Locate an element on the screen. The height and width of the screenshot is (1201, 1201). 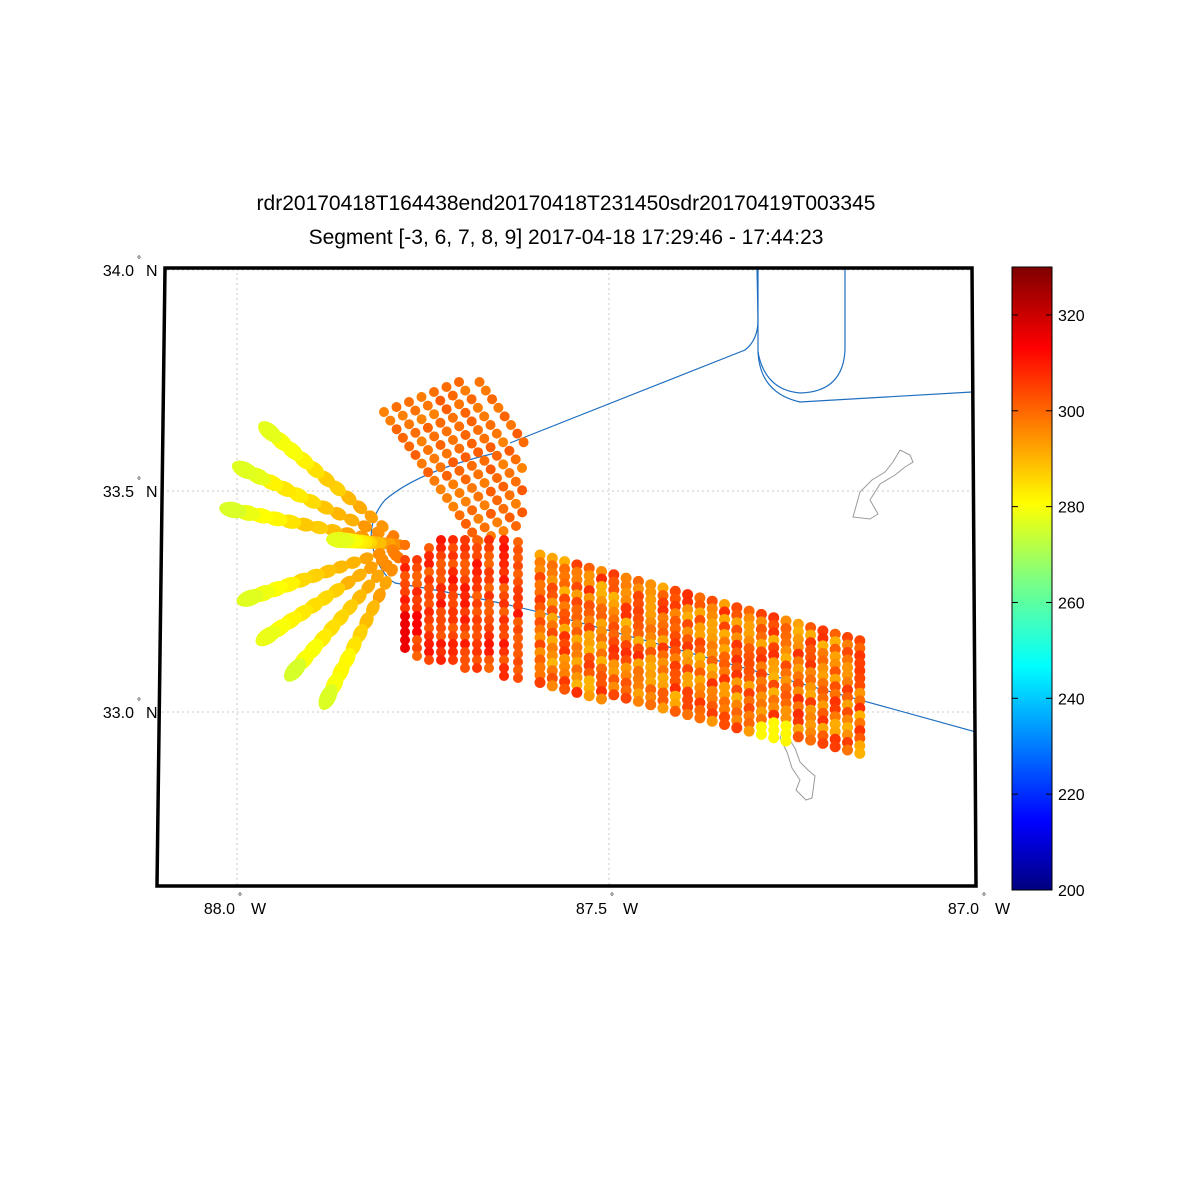
colorbar-tick-label: 320 is located at coordinates (1071, 316).